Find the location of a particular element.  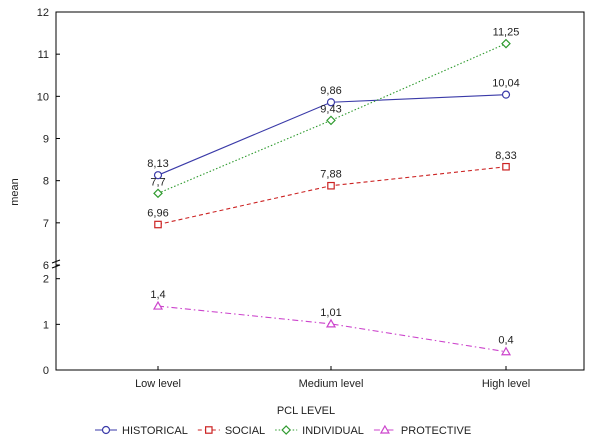

y-axis-title: mean is located at coordinates (15, 192).